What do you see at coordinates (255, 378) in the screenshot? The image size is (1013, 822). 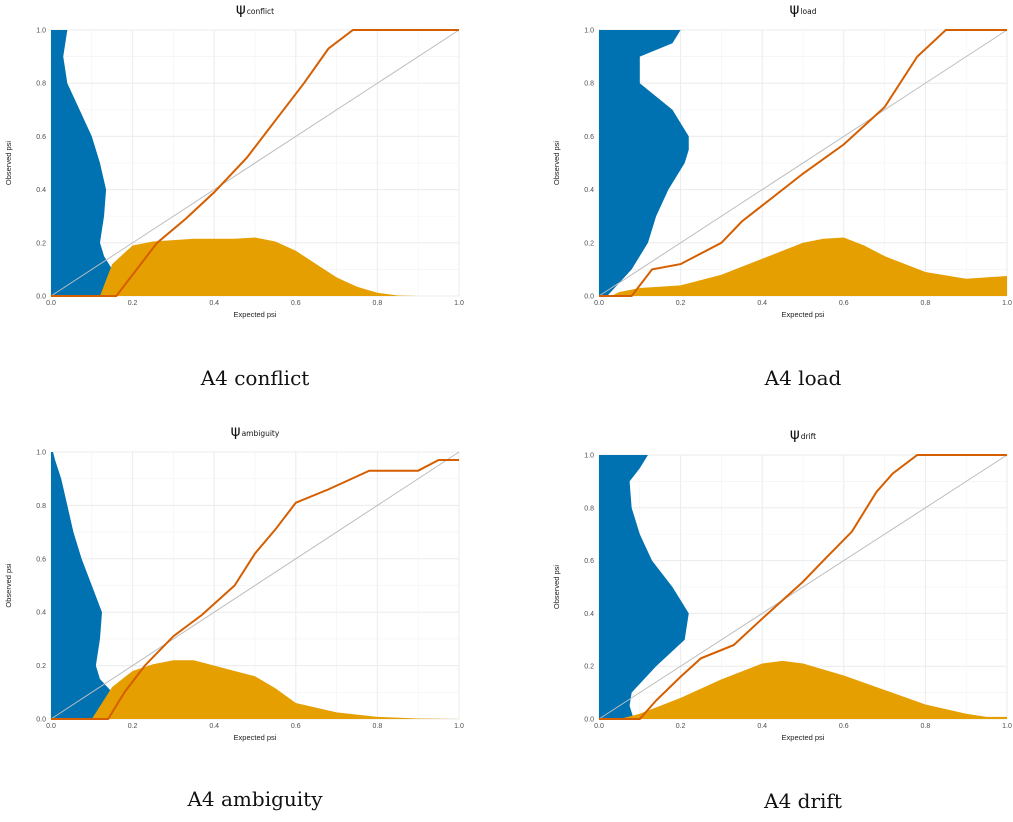 I see `caption-a4-conflict: A4 conflict` at bounding box center [255, 378].